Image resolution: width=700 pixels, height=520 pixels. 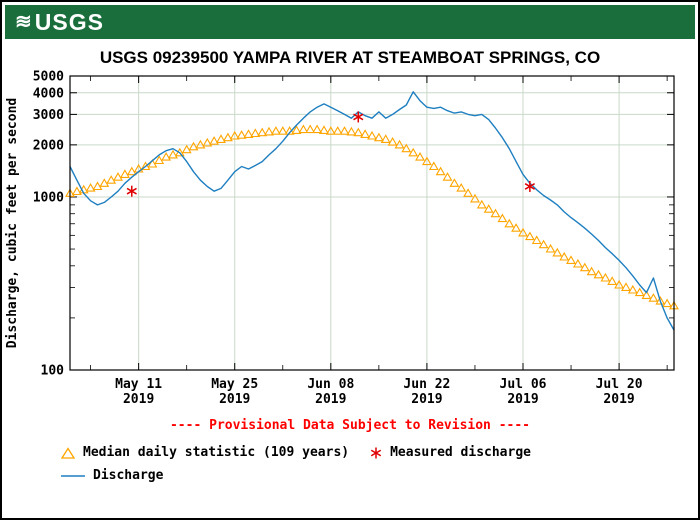 What do you see at coordinates (69, 21) in the screenshot?
I see `usgs-logo-text: USGS` at bounding box center [69, 21].